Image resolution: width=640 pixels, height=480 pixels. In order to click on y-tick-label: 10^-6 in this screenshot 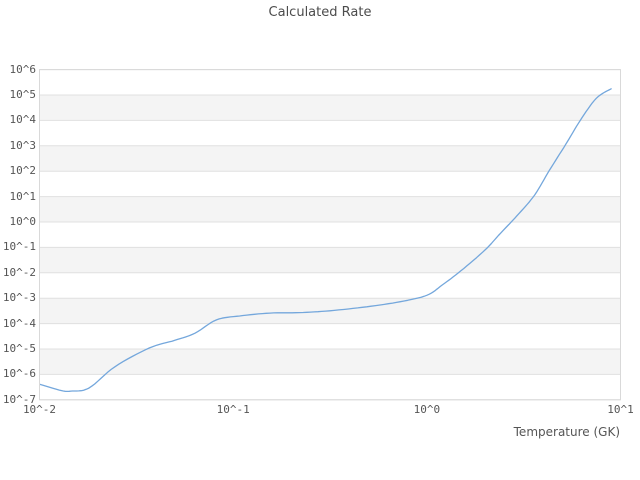, I will do `click(19, 374)`.